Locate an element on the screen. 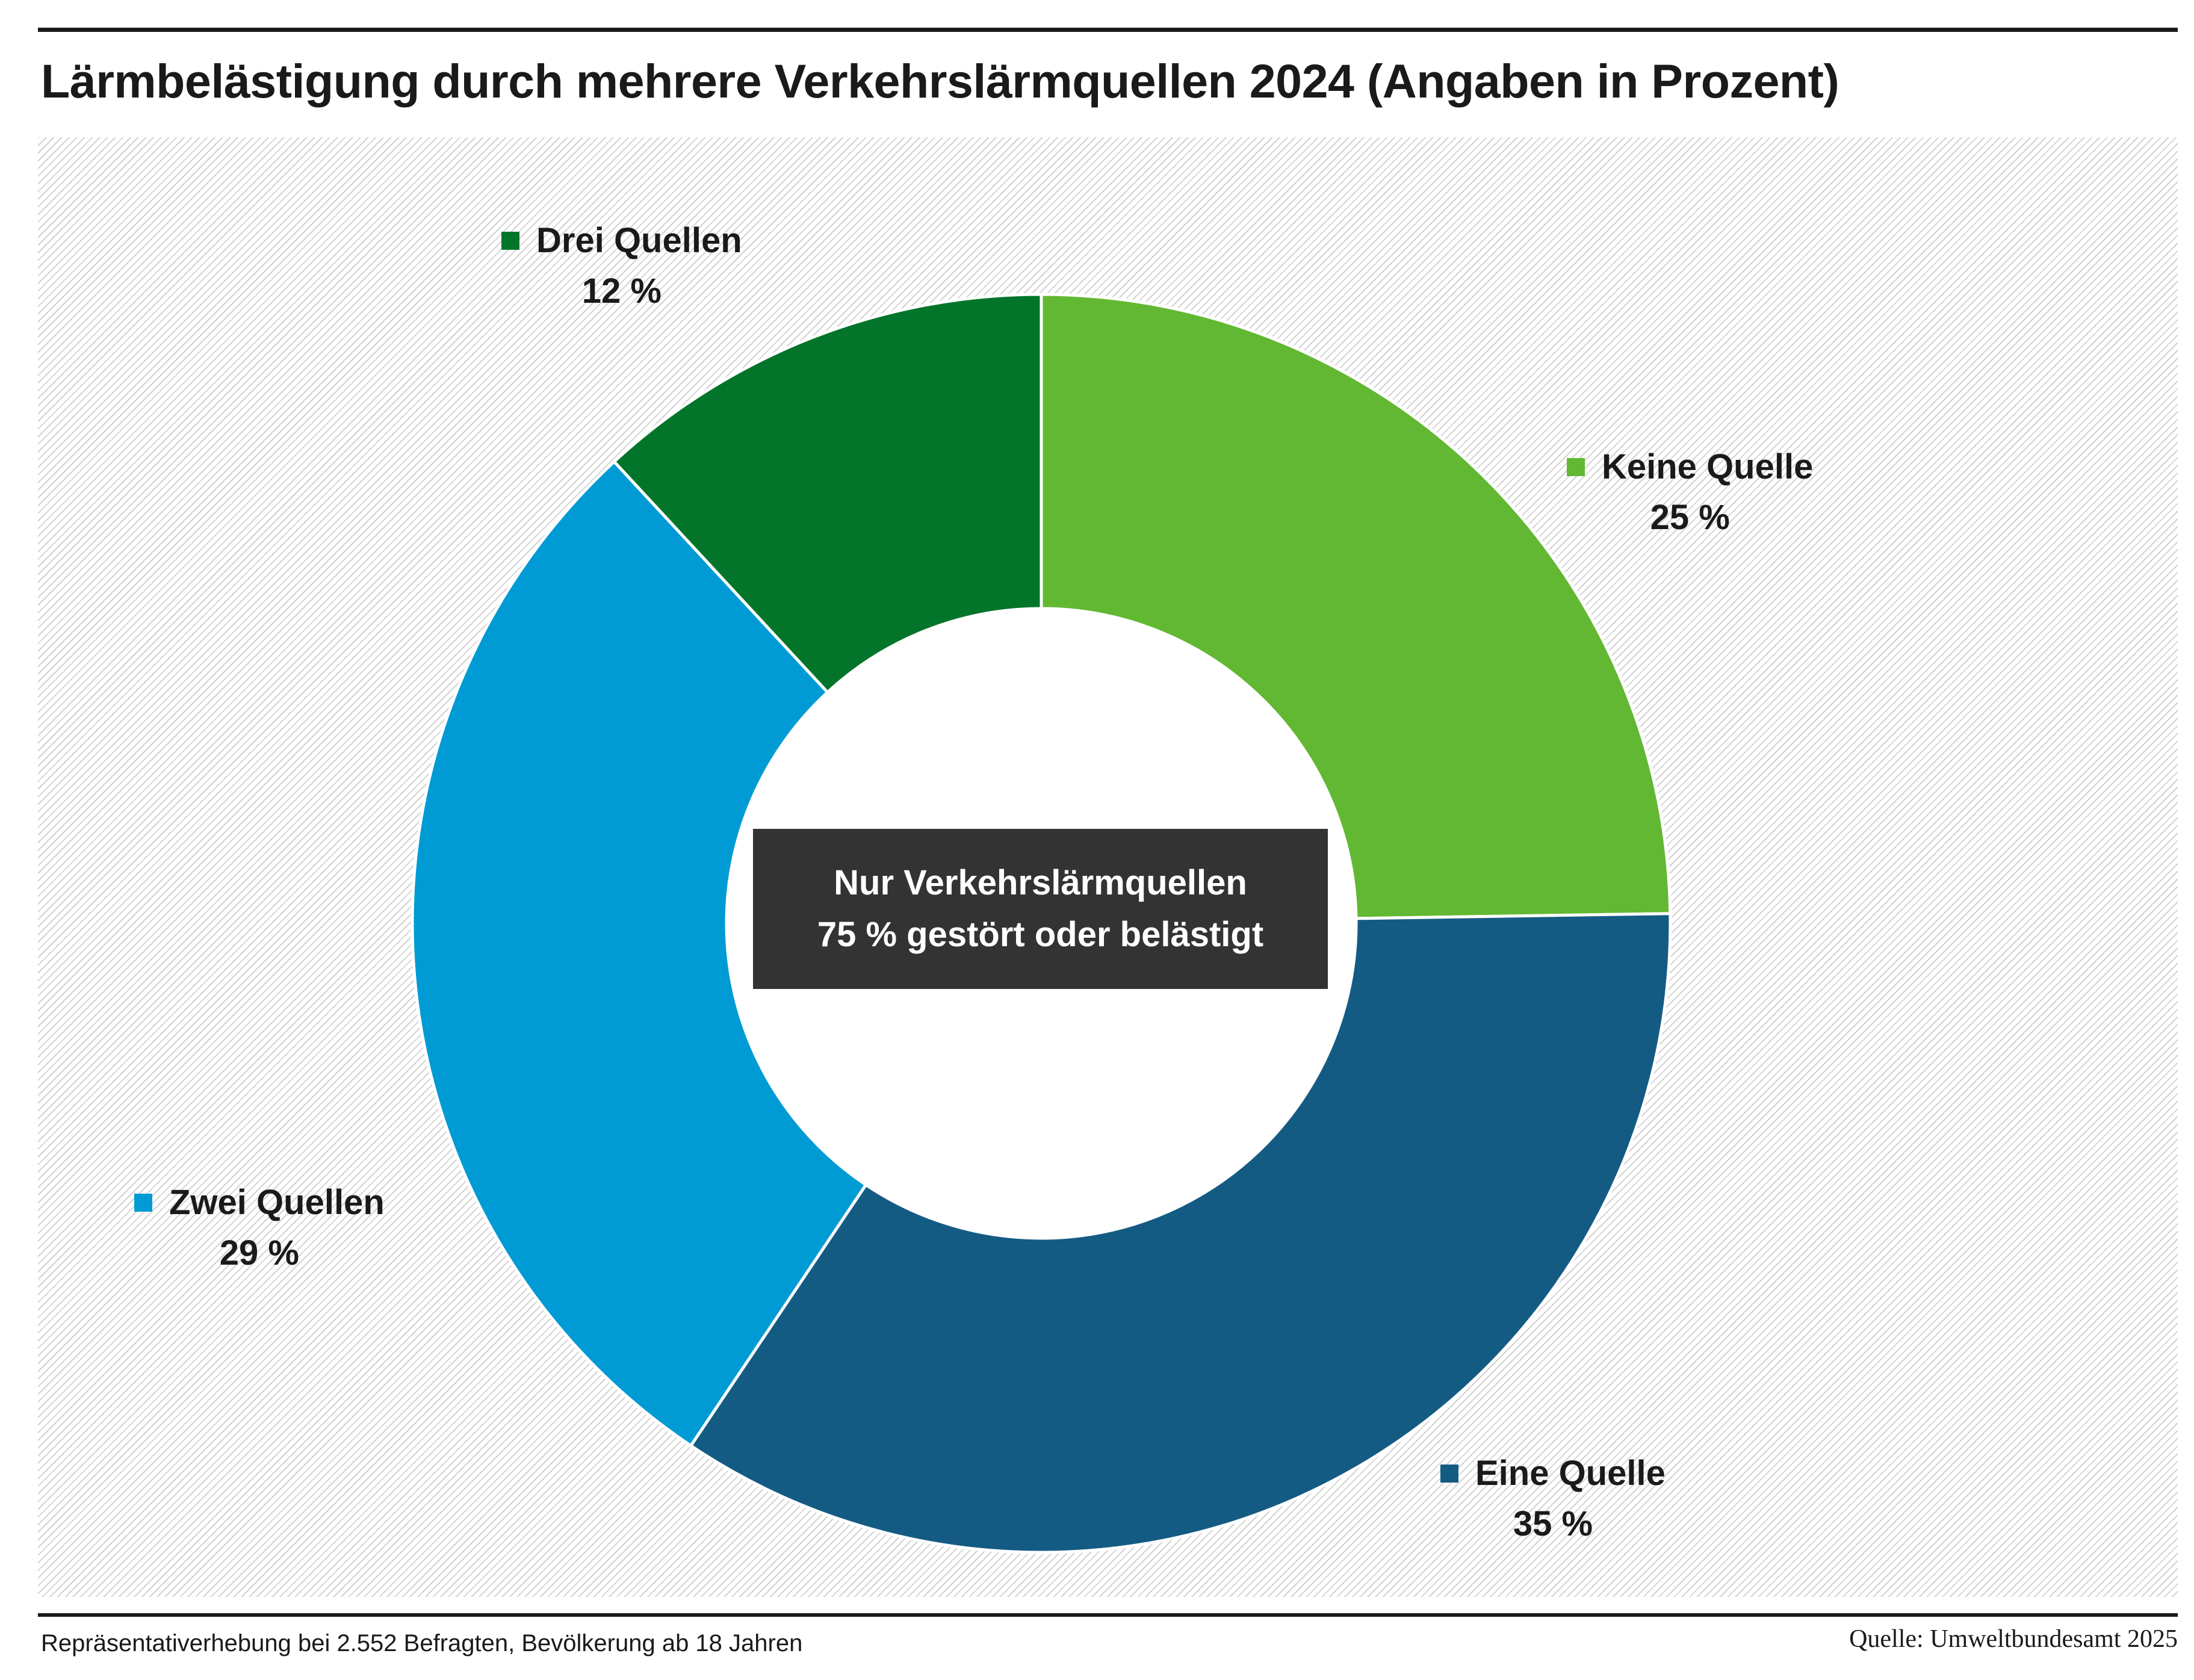 The height and width of the screenshot is (1680, 2194). legend-swatch-eine-quelle is located at coordinates (1449, 1474).